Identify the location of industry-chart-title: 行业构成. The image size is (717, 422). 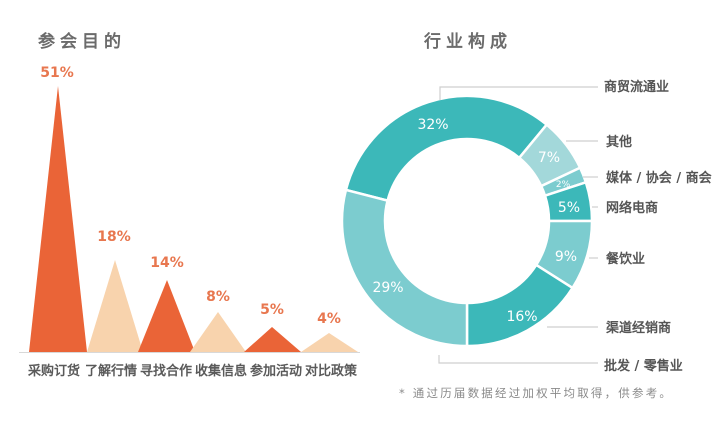
(468, 42).